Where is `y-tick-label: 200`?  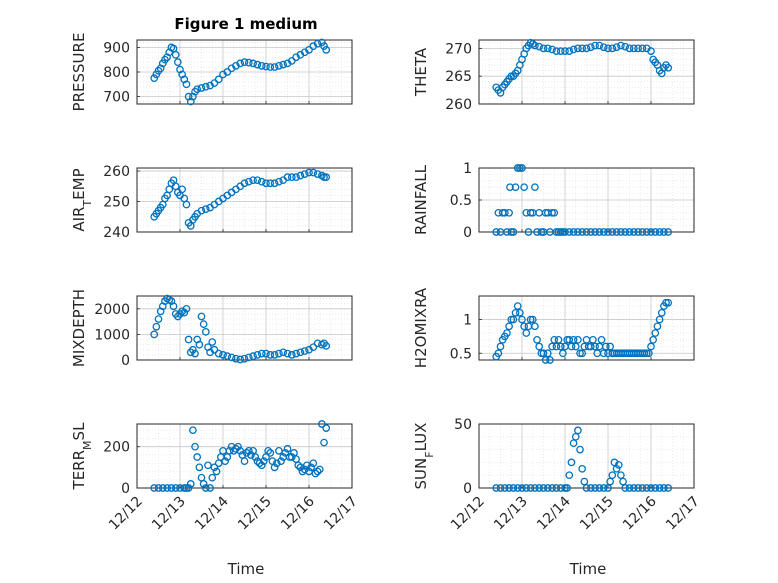
y-tick-label: 200 is located at coordinates (116, 448).